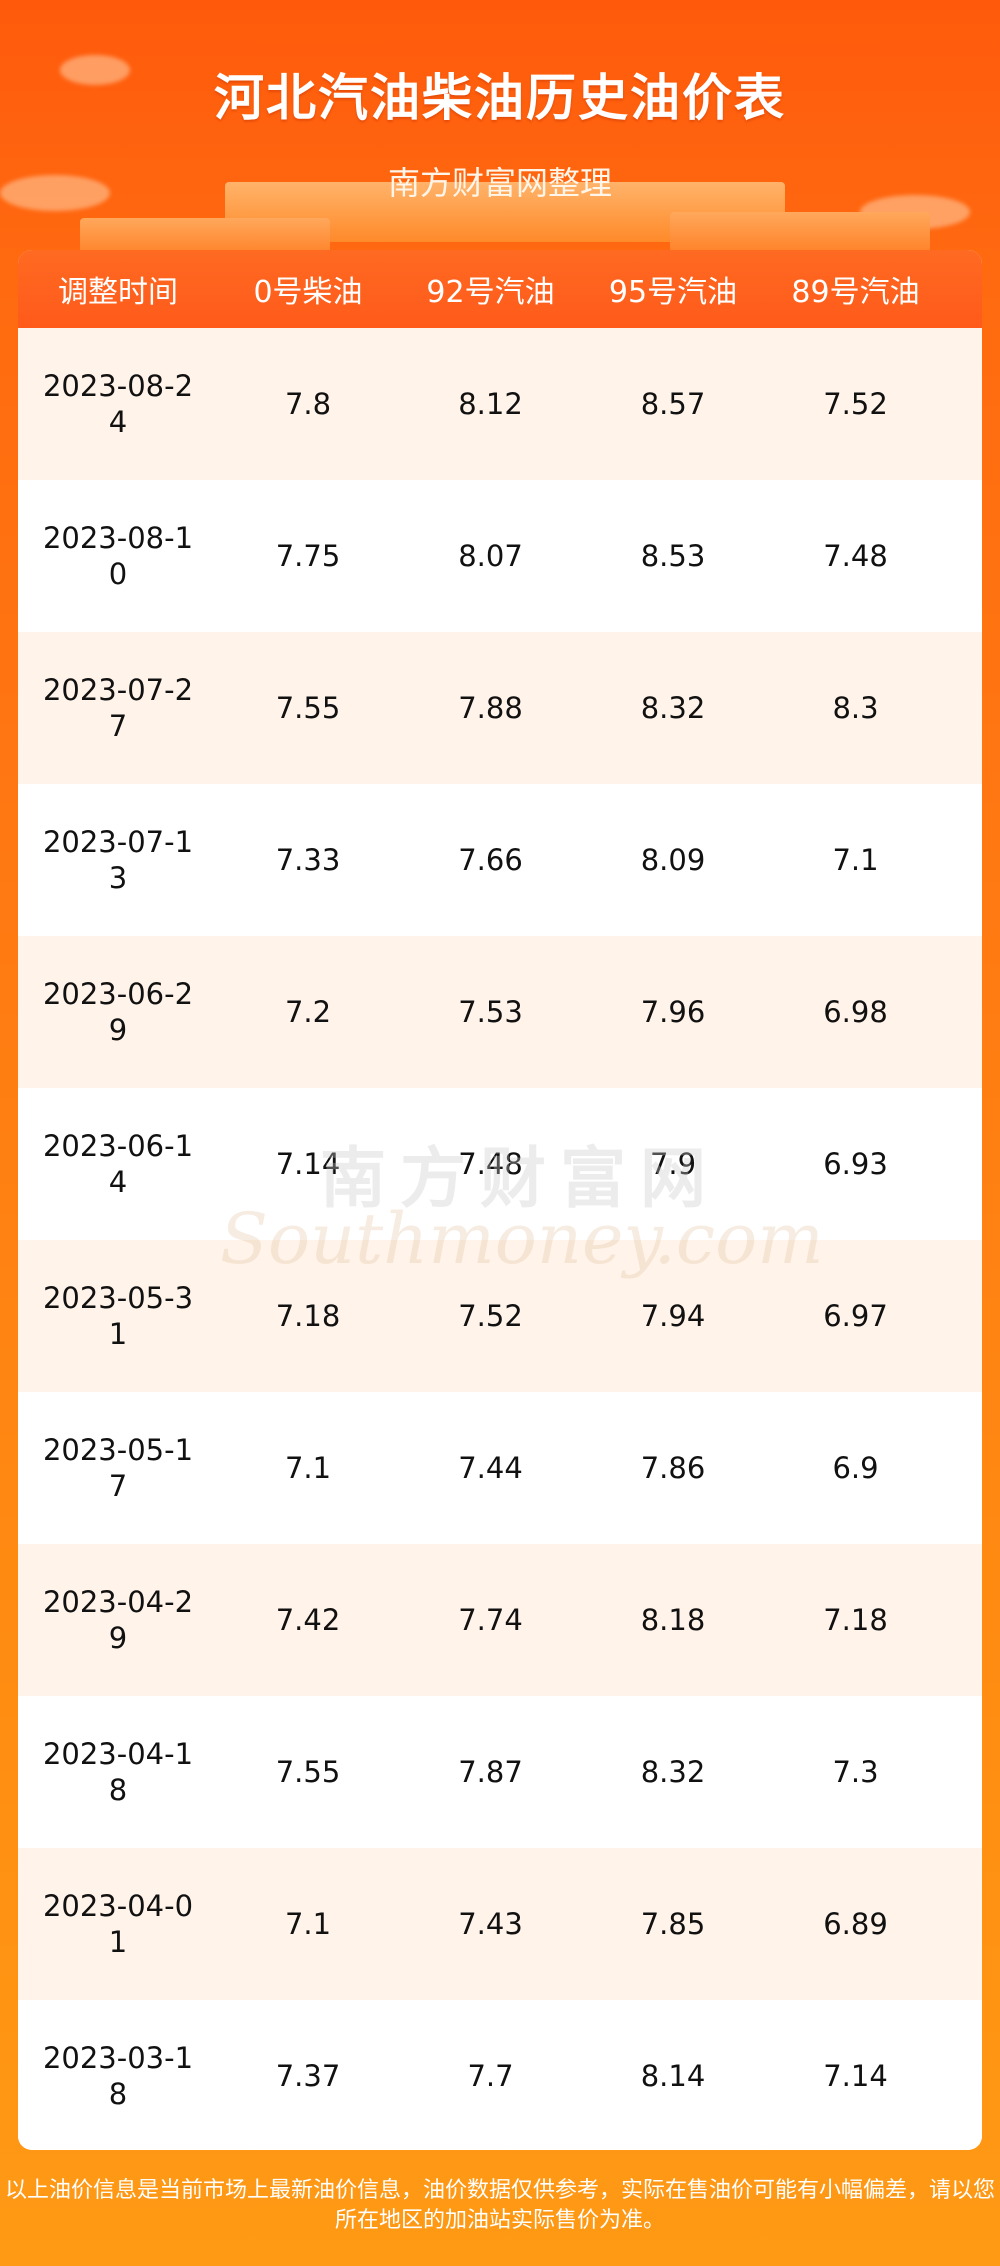 Image resolution: width=1000 pixels, height=2266 pixels. I want to click on cell-date: 2023-08-10, so click(118, 556).